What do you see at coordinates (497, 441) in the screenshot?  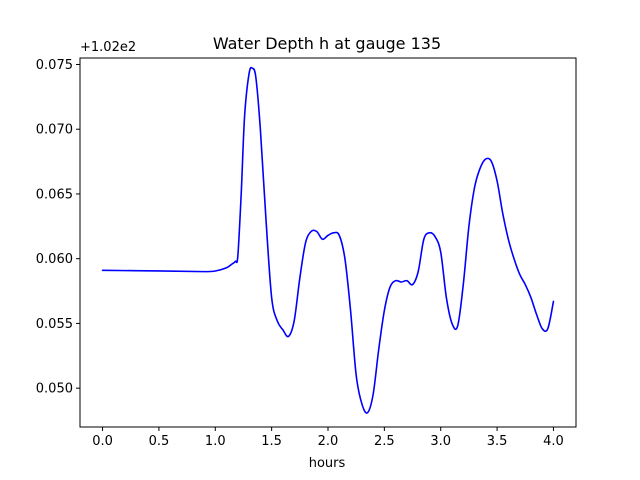 I see `x-tick-label: 3.5` at bounding box center [497, 441].